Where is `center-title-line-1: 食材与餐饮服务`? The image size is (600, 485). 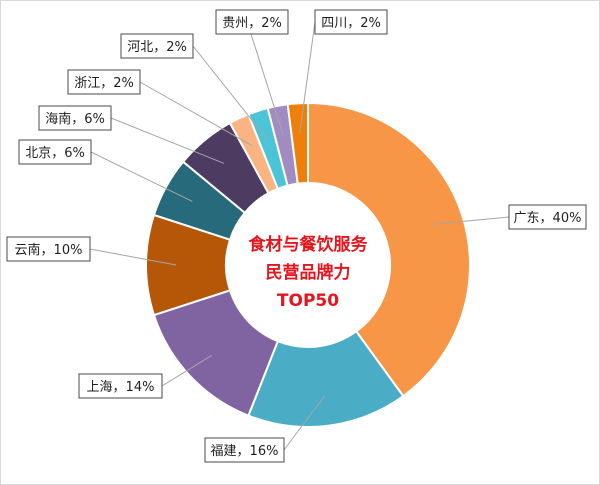 center-title-line-1: 食材与餐饮服务 is located at coordinates (309, 244).